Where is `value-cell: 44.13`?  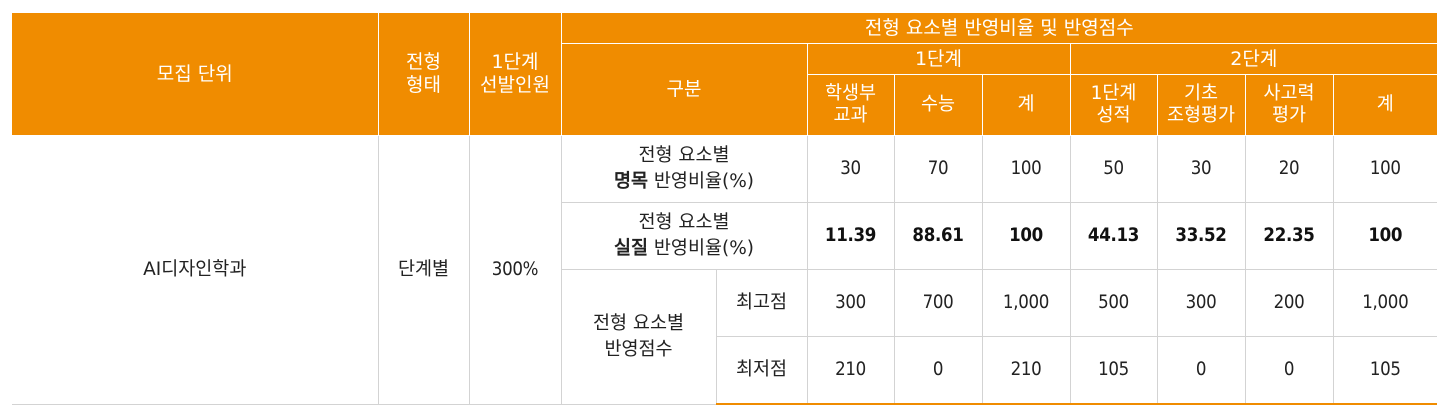
value-cell: 44.13 is located at coordinates (1113, 236).